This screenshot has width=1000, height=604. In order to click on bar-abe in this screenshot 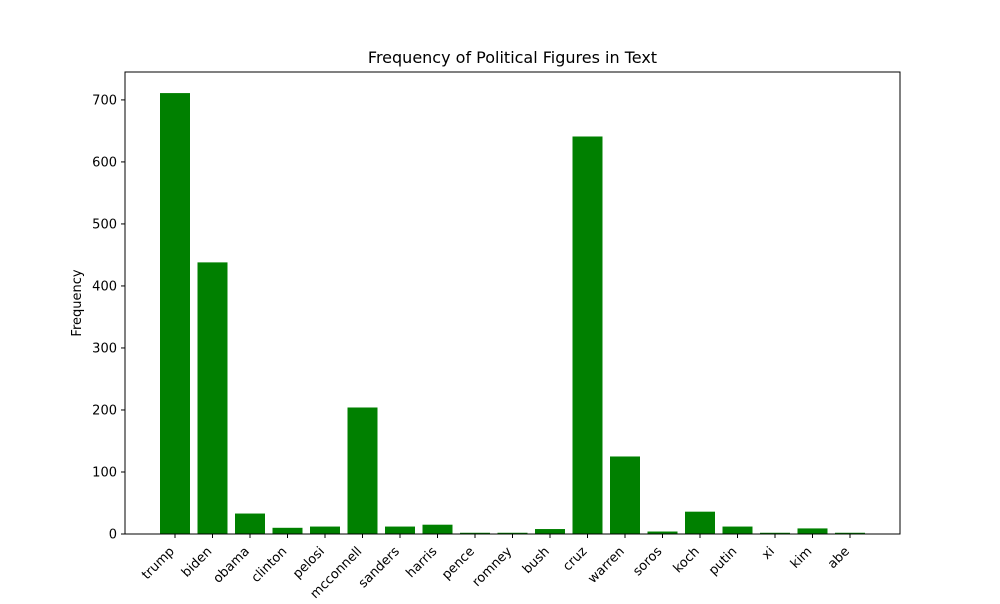, I will do `click(850, 533)`.